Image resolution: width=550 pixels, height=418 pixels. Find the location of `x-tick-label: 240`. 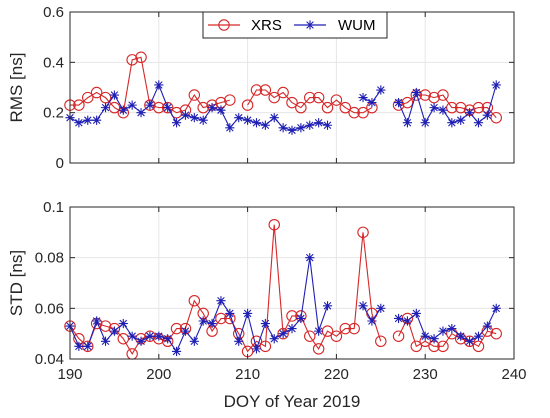

x-tick-label: 240 is located at coordinates (513, 374).